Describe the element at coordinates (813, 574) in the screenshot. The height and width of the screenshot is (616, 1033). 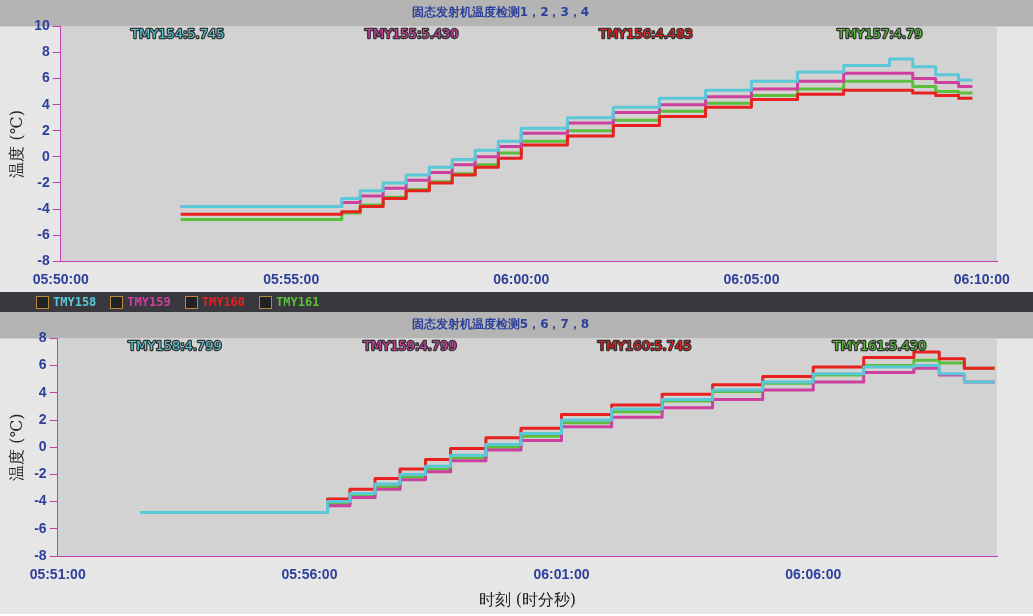
I see `x-tick-label: 06:06:00` at that location.